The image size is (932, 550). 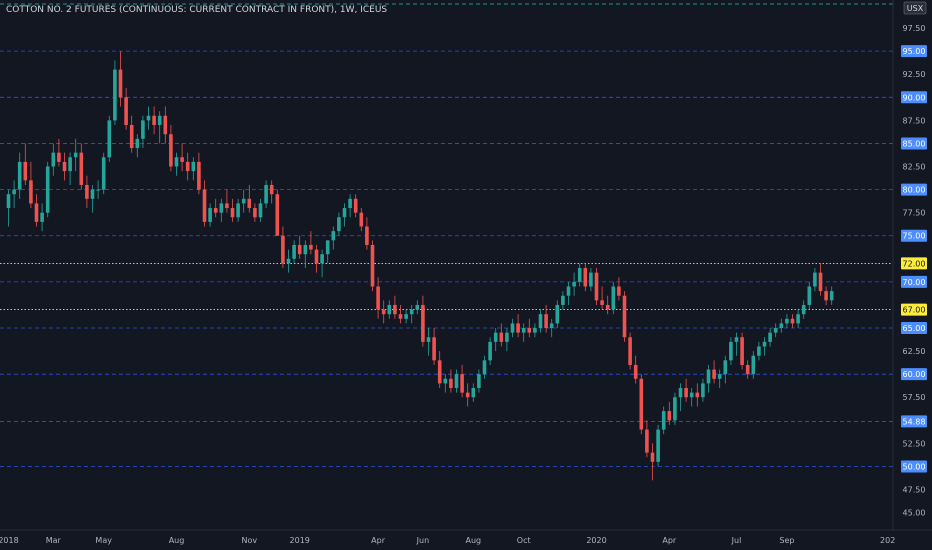 I want to click on price-tick-label: 82.50, so click(x=914, y=167).